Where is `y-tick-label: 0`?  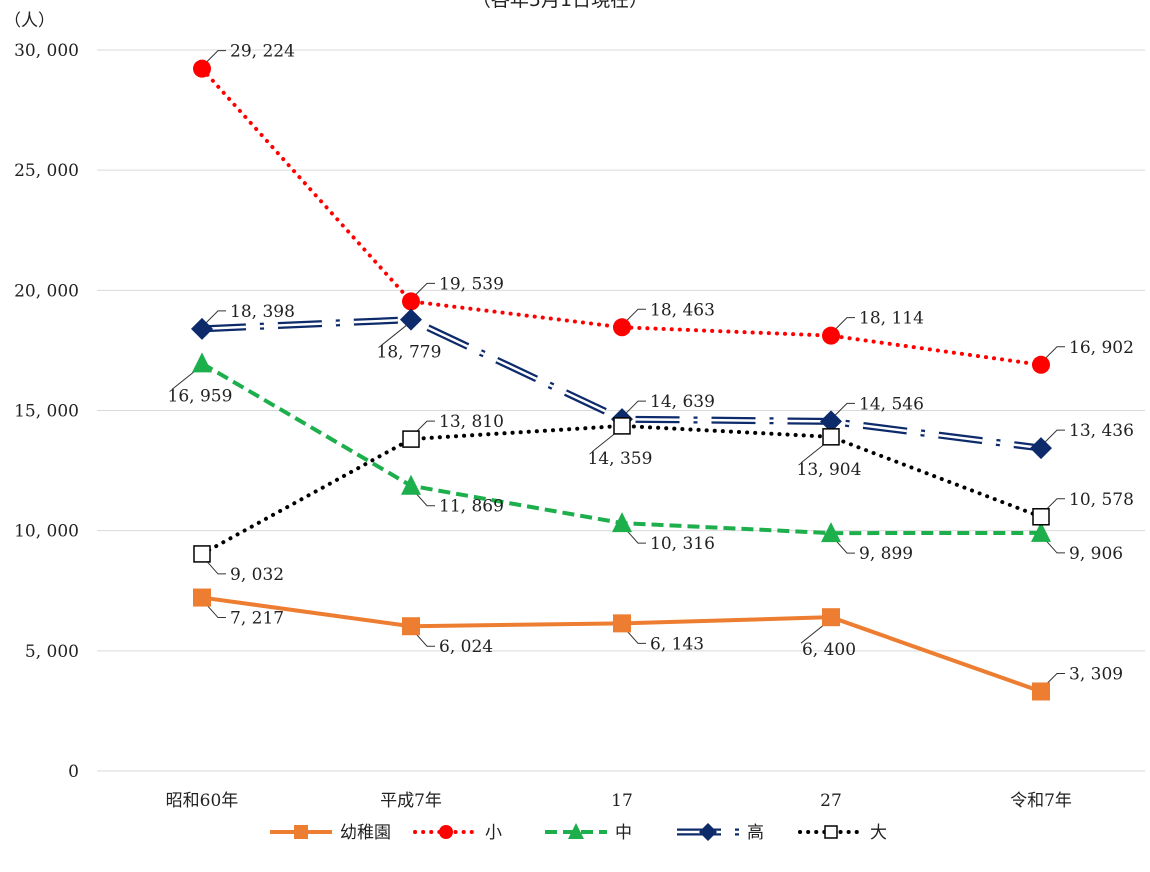
y-tick-label: 0 is located at coordinates (73, 772).